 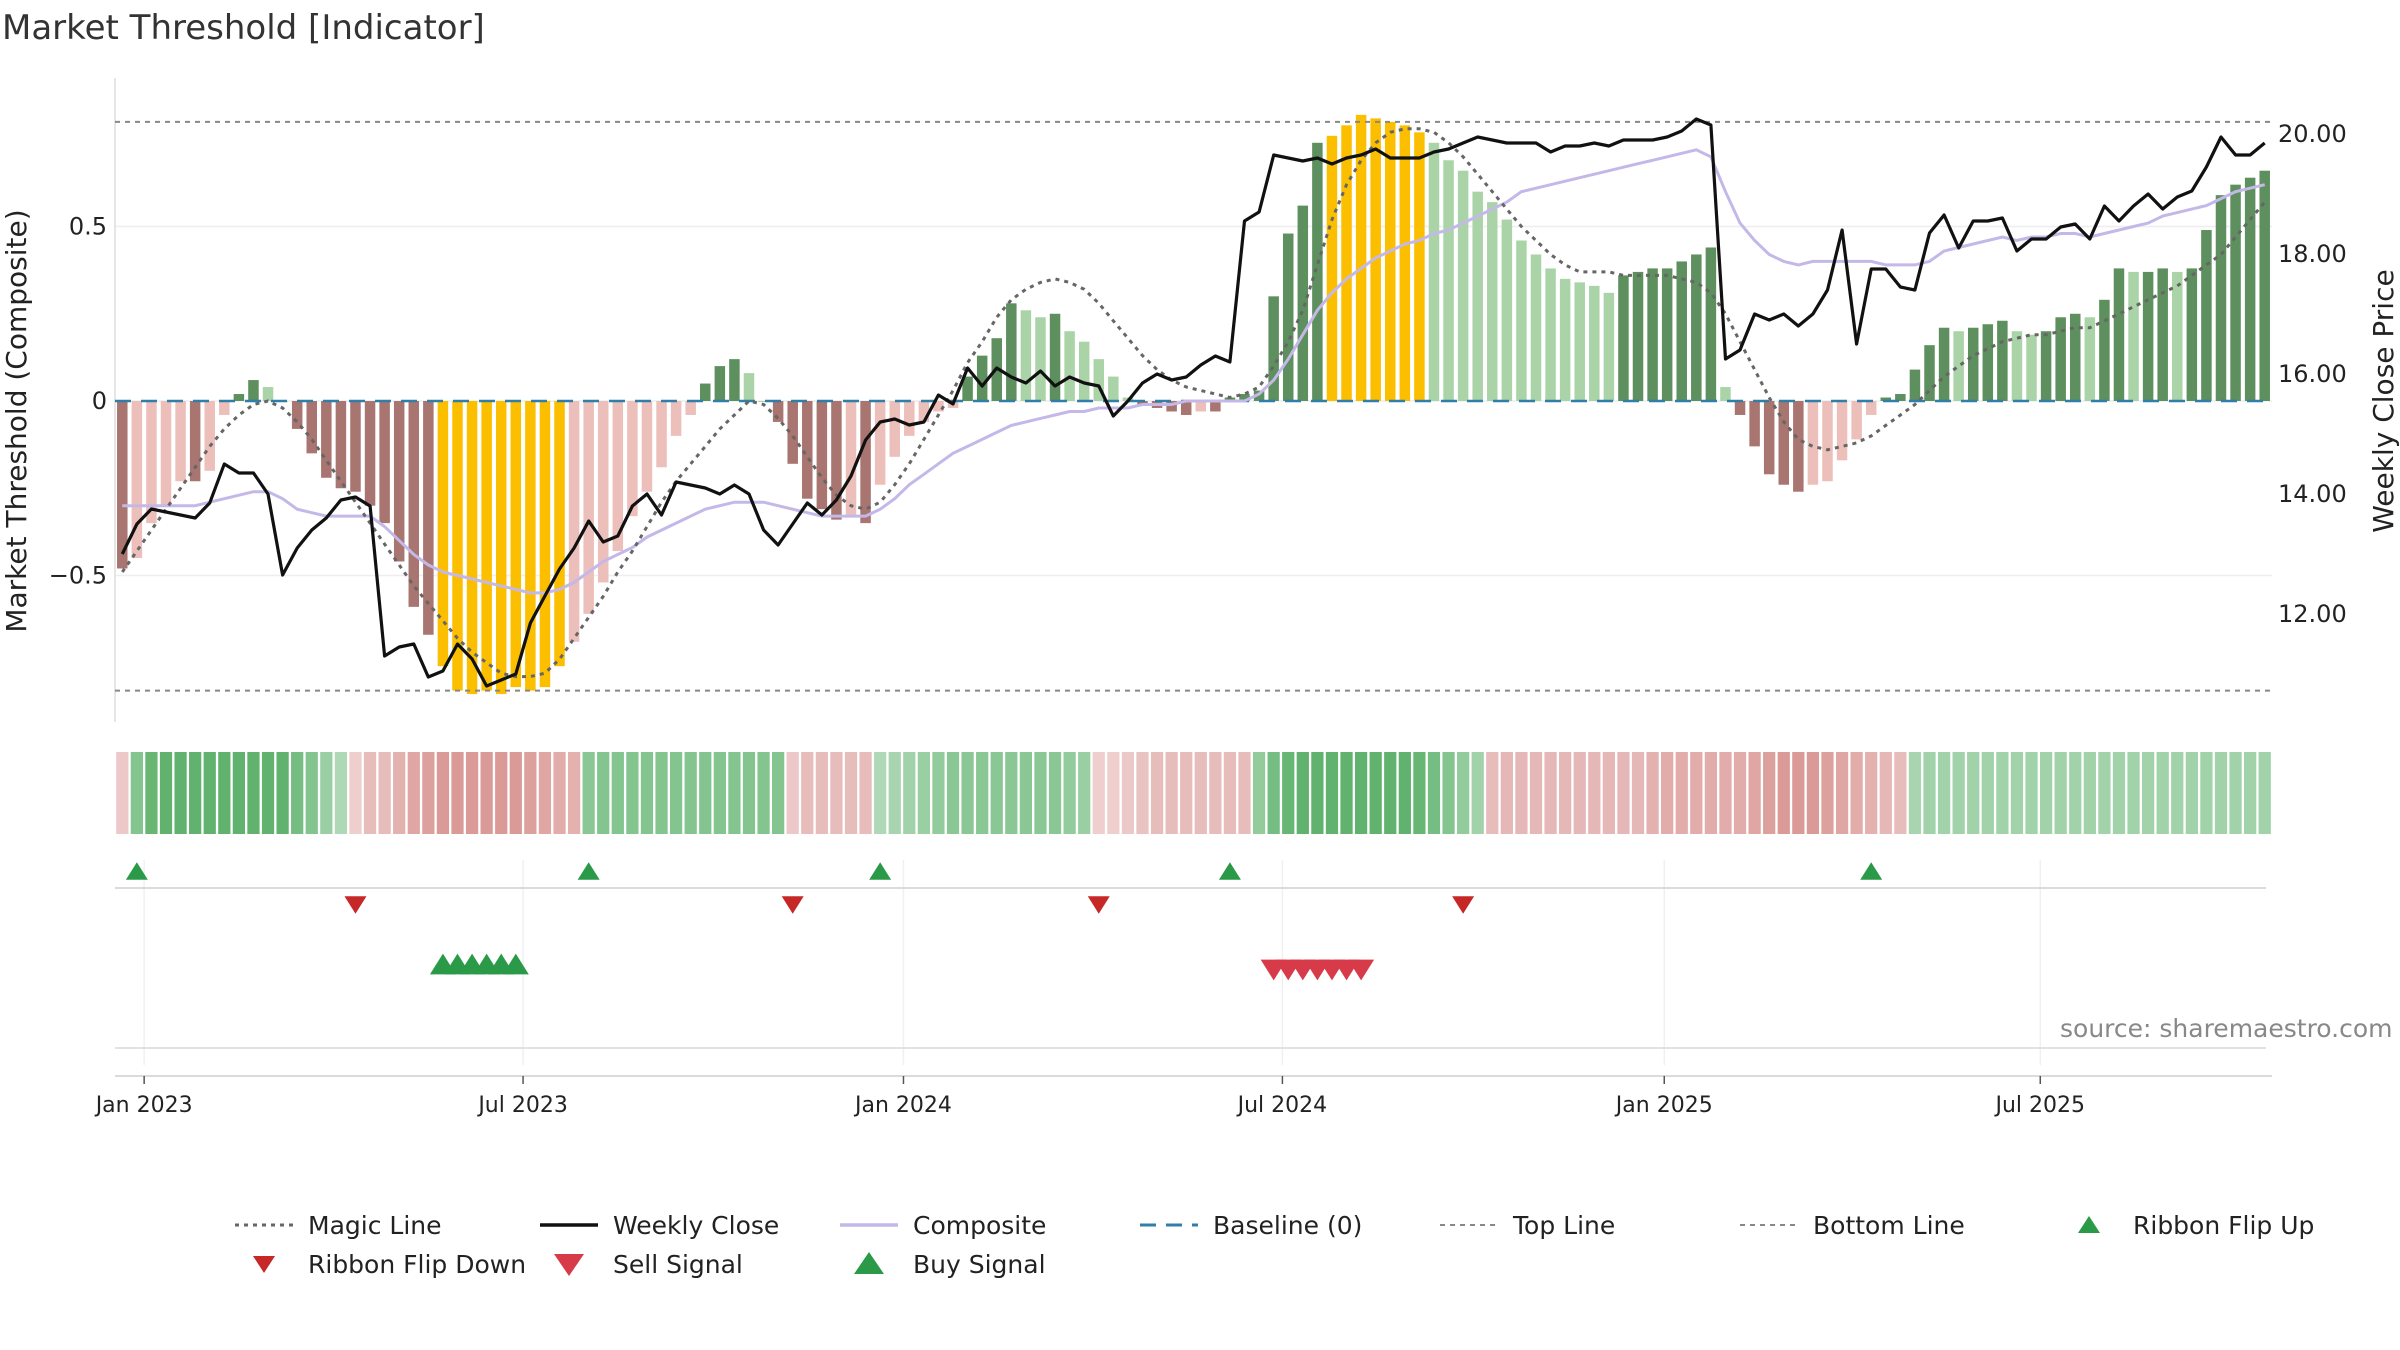 I want to click on legend-item: Top Line, so click(x=1527, y=1225).